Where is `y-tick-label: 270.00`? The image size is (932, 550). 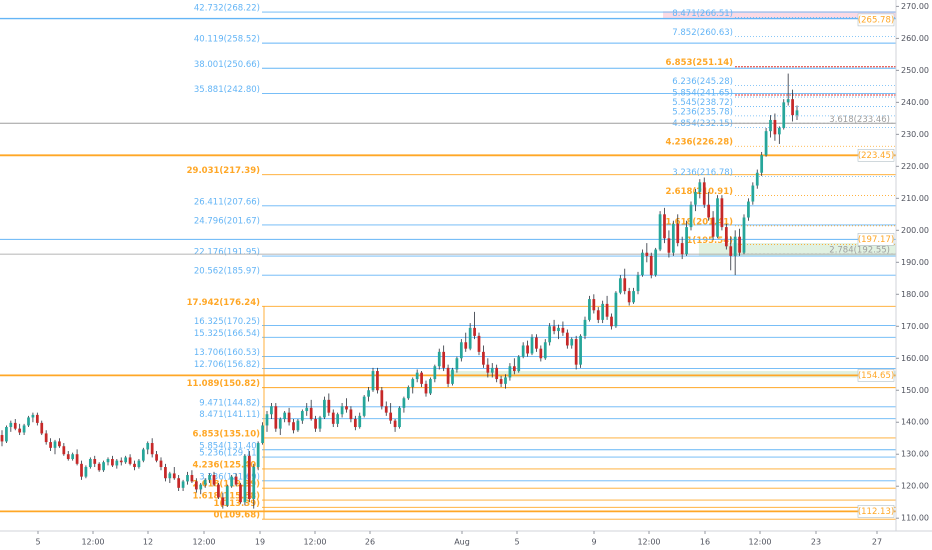
y-tick-label: 270.00 is located at coordinates (915, 6).